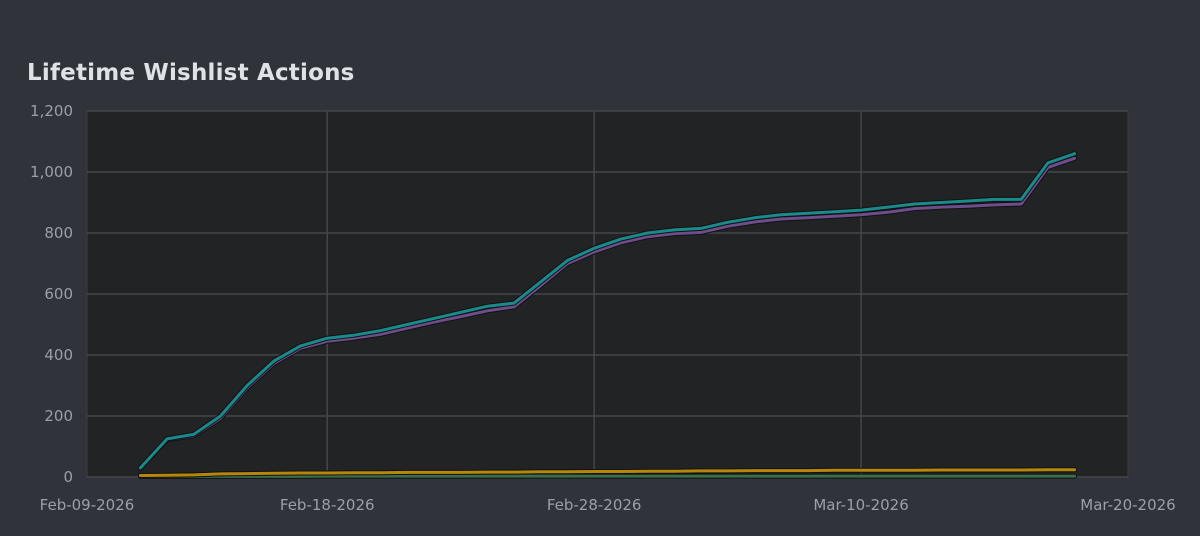  I want to click on x-tick-label: Feb-18-2026, so click(327, 505).